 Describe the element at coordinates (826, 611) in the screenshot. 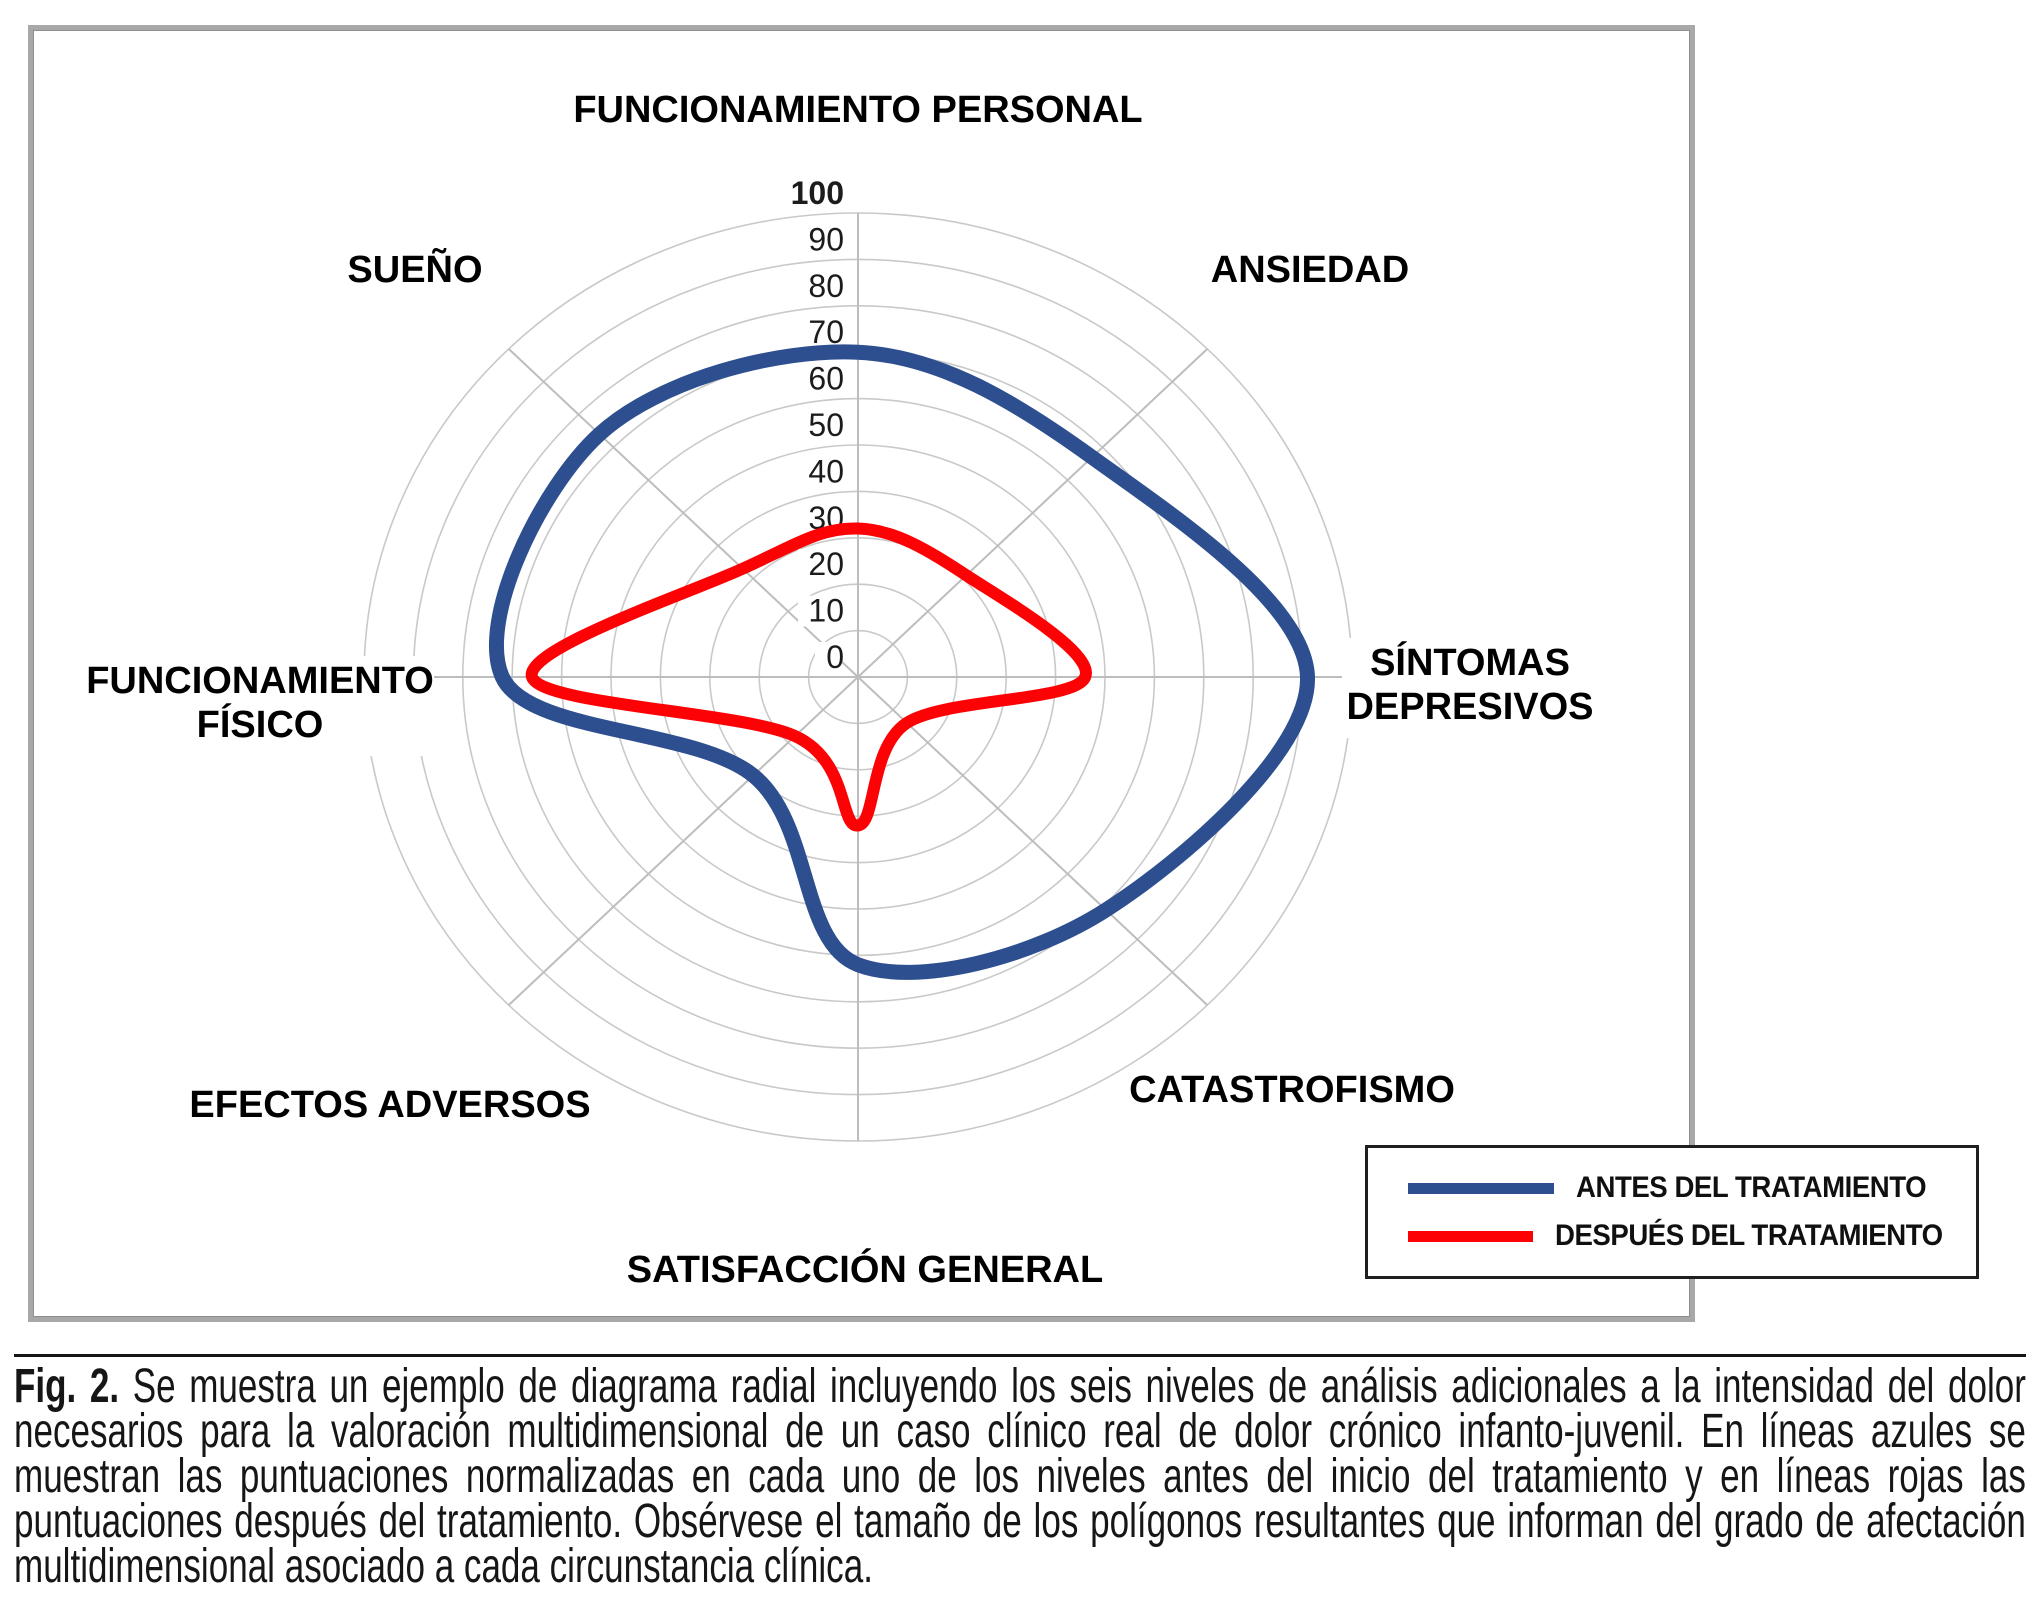

I see `radial-tick-label: 10` at that location.